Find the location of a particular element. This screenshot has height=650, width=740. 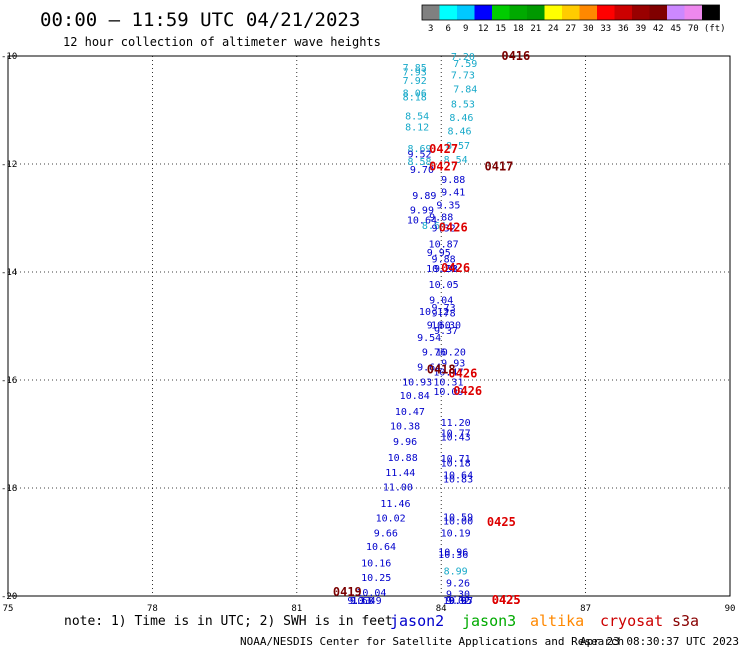

wave-height-label: 11.46 is located at coordinates (395, 504).